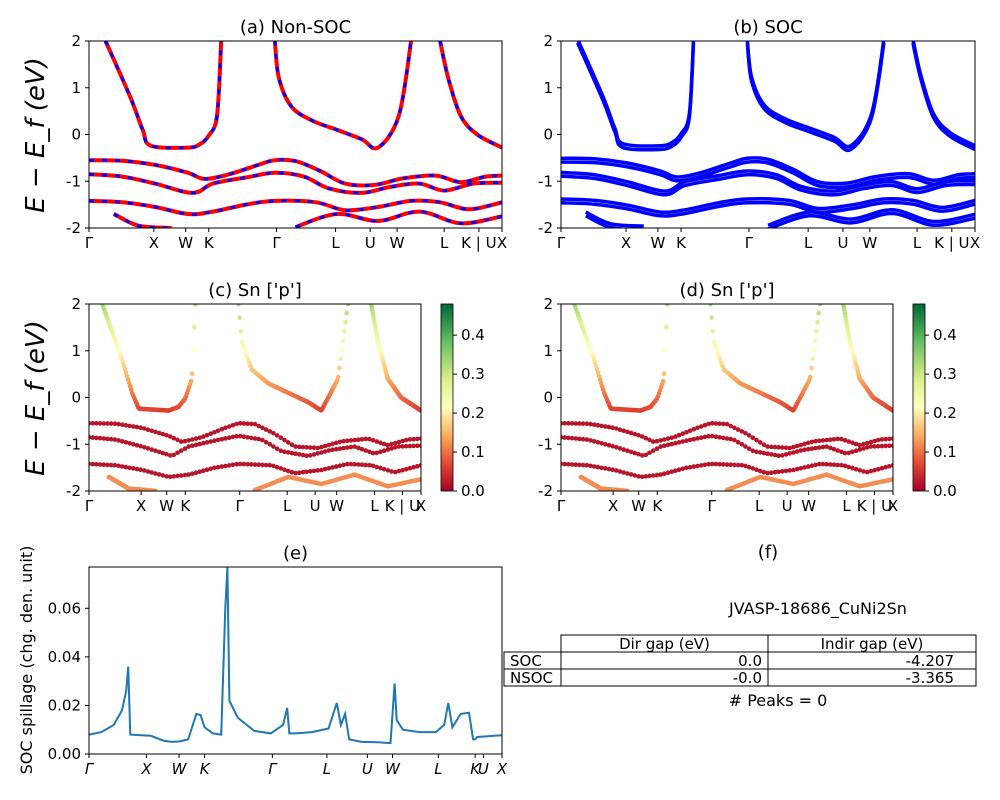  I want to click on y-tick-label-b: 0, so click(548, 135).